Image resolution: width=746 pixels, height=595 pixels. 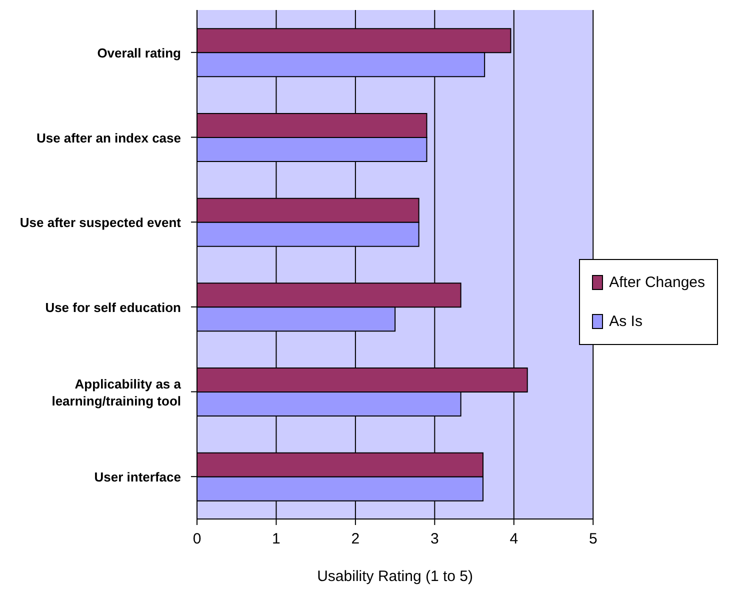 I want to click on x-tick-label: 0, so click(x=197, y=539).